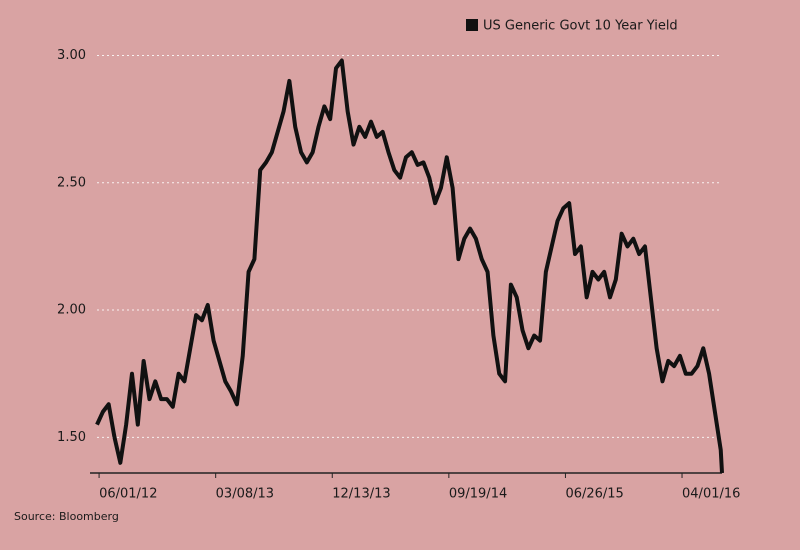 The width and height of the screenshot is (800, 550). Describe the element at coordinates (472, 25) in the screenshot. I see `legend-swatch` at that location.